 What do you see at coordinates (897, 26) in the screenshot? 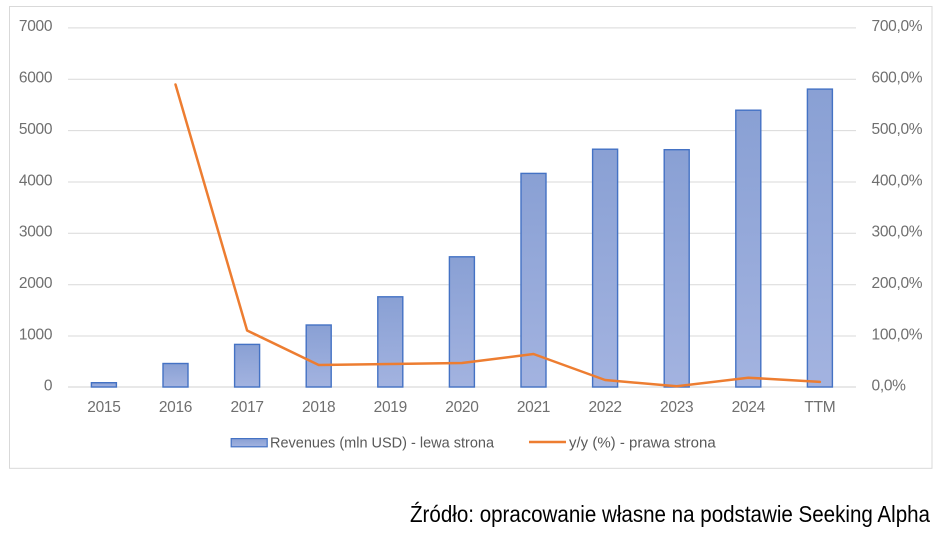
I see `svg-text: 700,0%` at bounding box center [897, 26].